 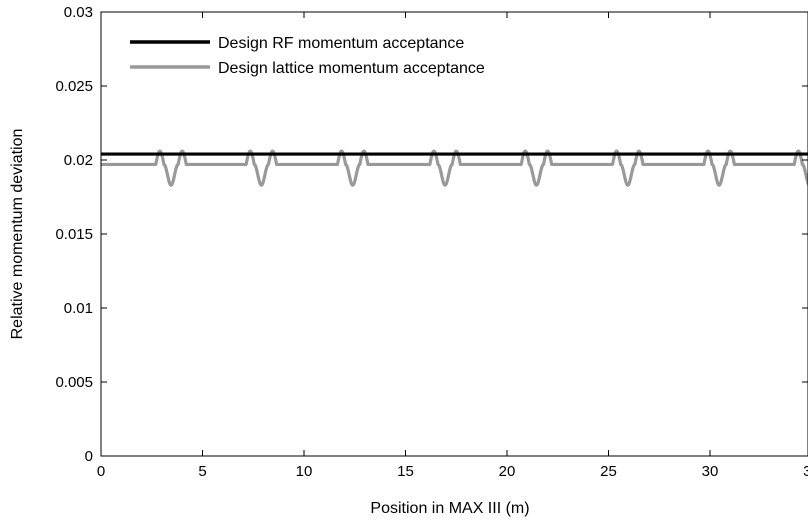 I want to click on y-tick-label: 0.02, so click(x=78, y=160).